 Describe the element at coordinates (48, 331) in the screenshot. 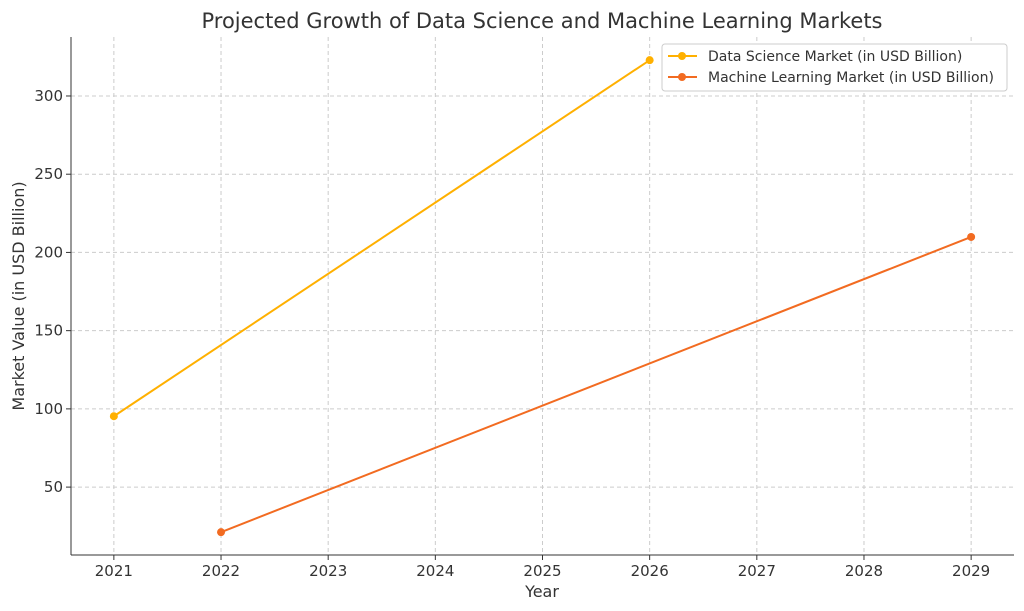

I see `y-tick-label: 150` at that location.